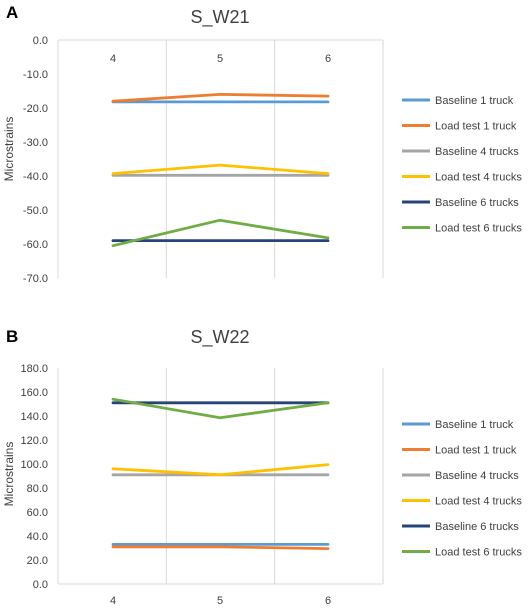 The width and height of the screenshot is (529, 611). What do you see at coordinates (34, 369) in the screenshot?
I see `y-tick-label: 180.0` at bounding box center [34, 369].